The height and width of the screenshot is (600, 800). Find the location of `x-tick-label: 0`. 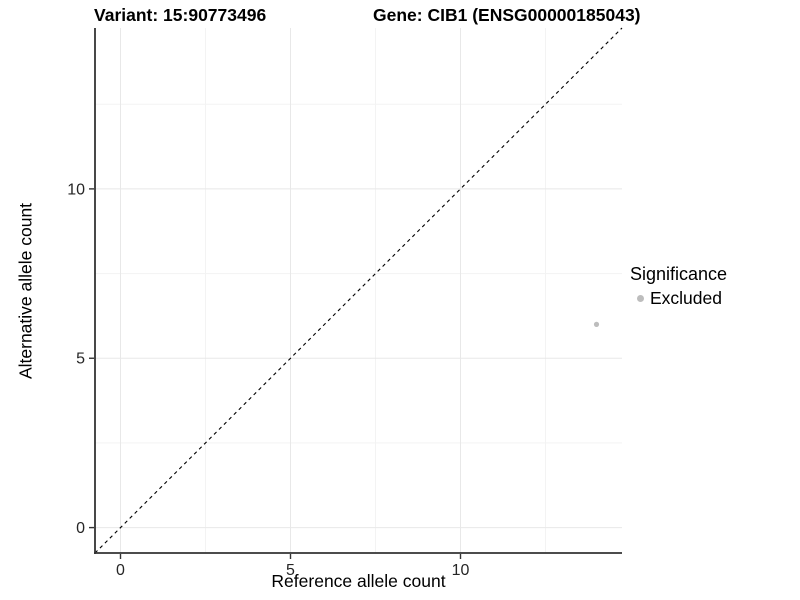

x-tick-label: 0 is located at coordinates (120, 570).